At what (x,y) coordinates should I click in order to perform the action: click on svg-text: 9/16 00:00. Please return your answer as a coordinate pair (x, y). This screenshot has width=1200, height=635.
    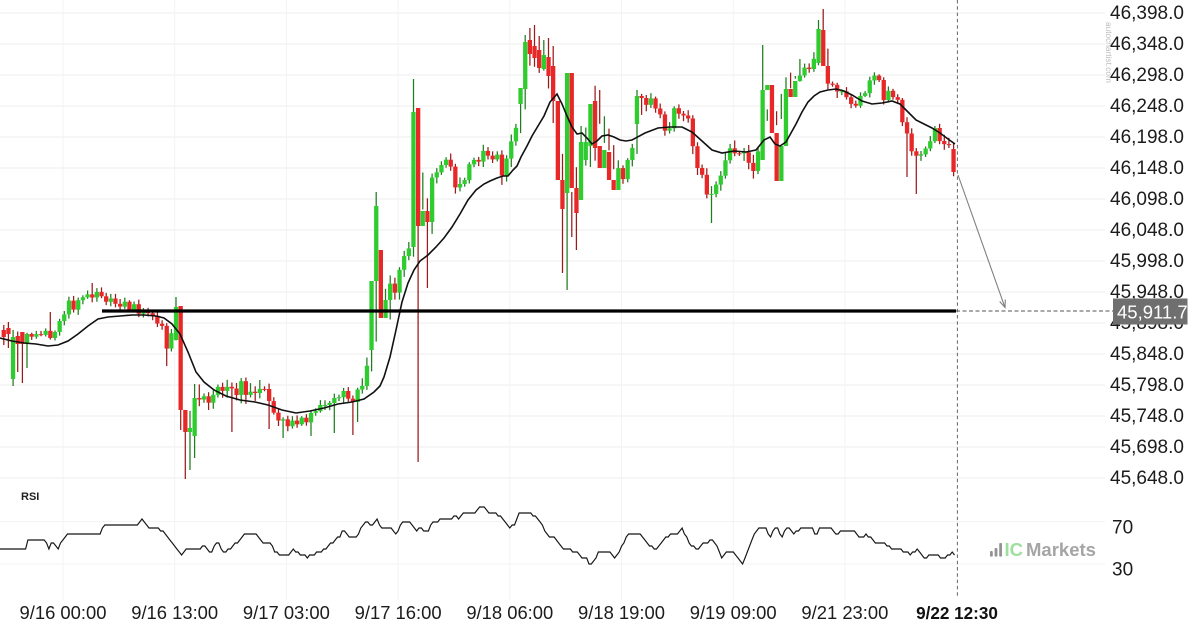
    Looking at the image, I should click on (63, 612).